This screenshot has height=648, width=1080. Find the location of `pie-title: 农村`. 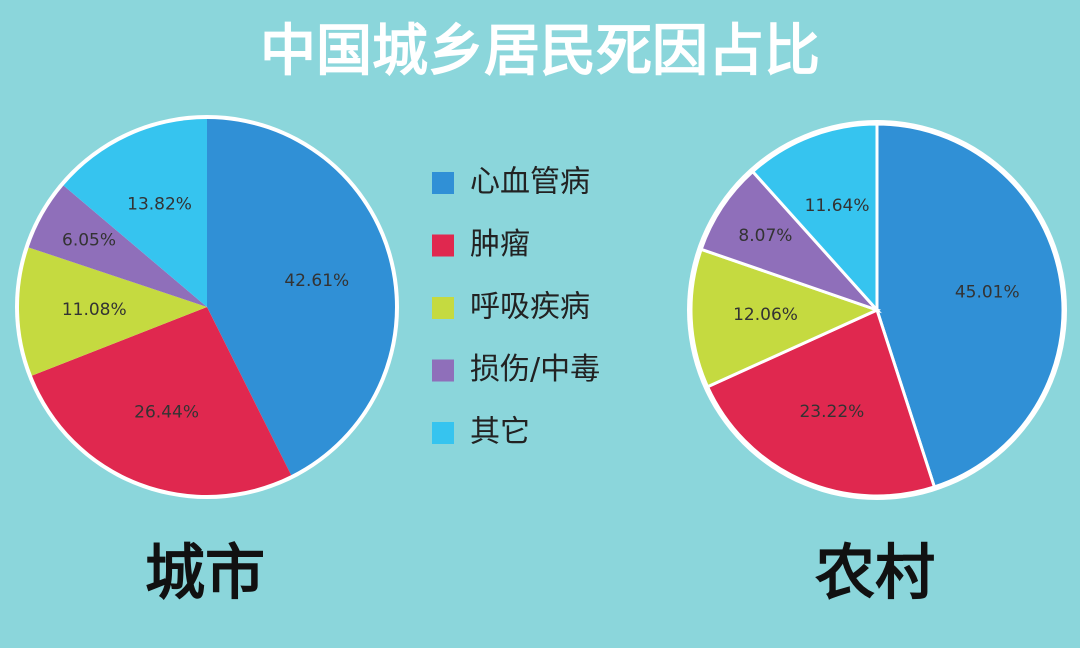

pie-title: 农村 is located at coordinates (875, 574).